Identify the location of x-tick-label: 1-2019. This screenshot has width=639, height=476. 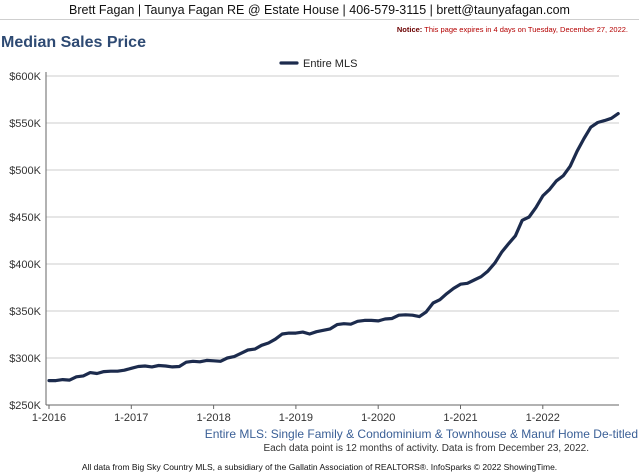
(296, 418).